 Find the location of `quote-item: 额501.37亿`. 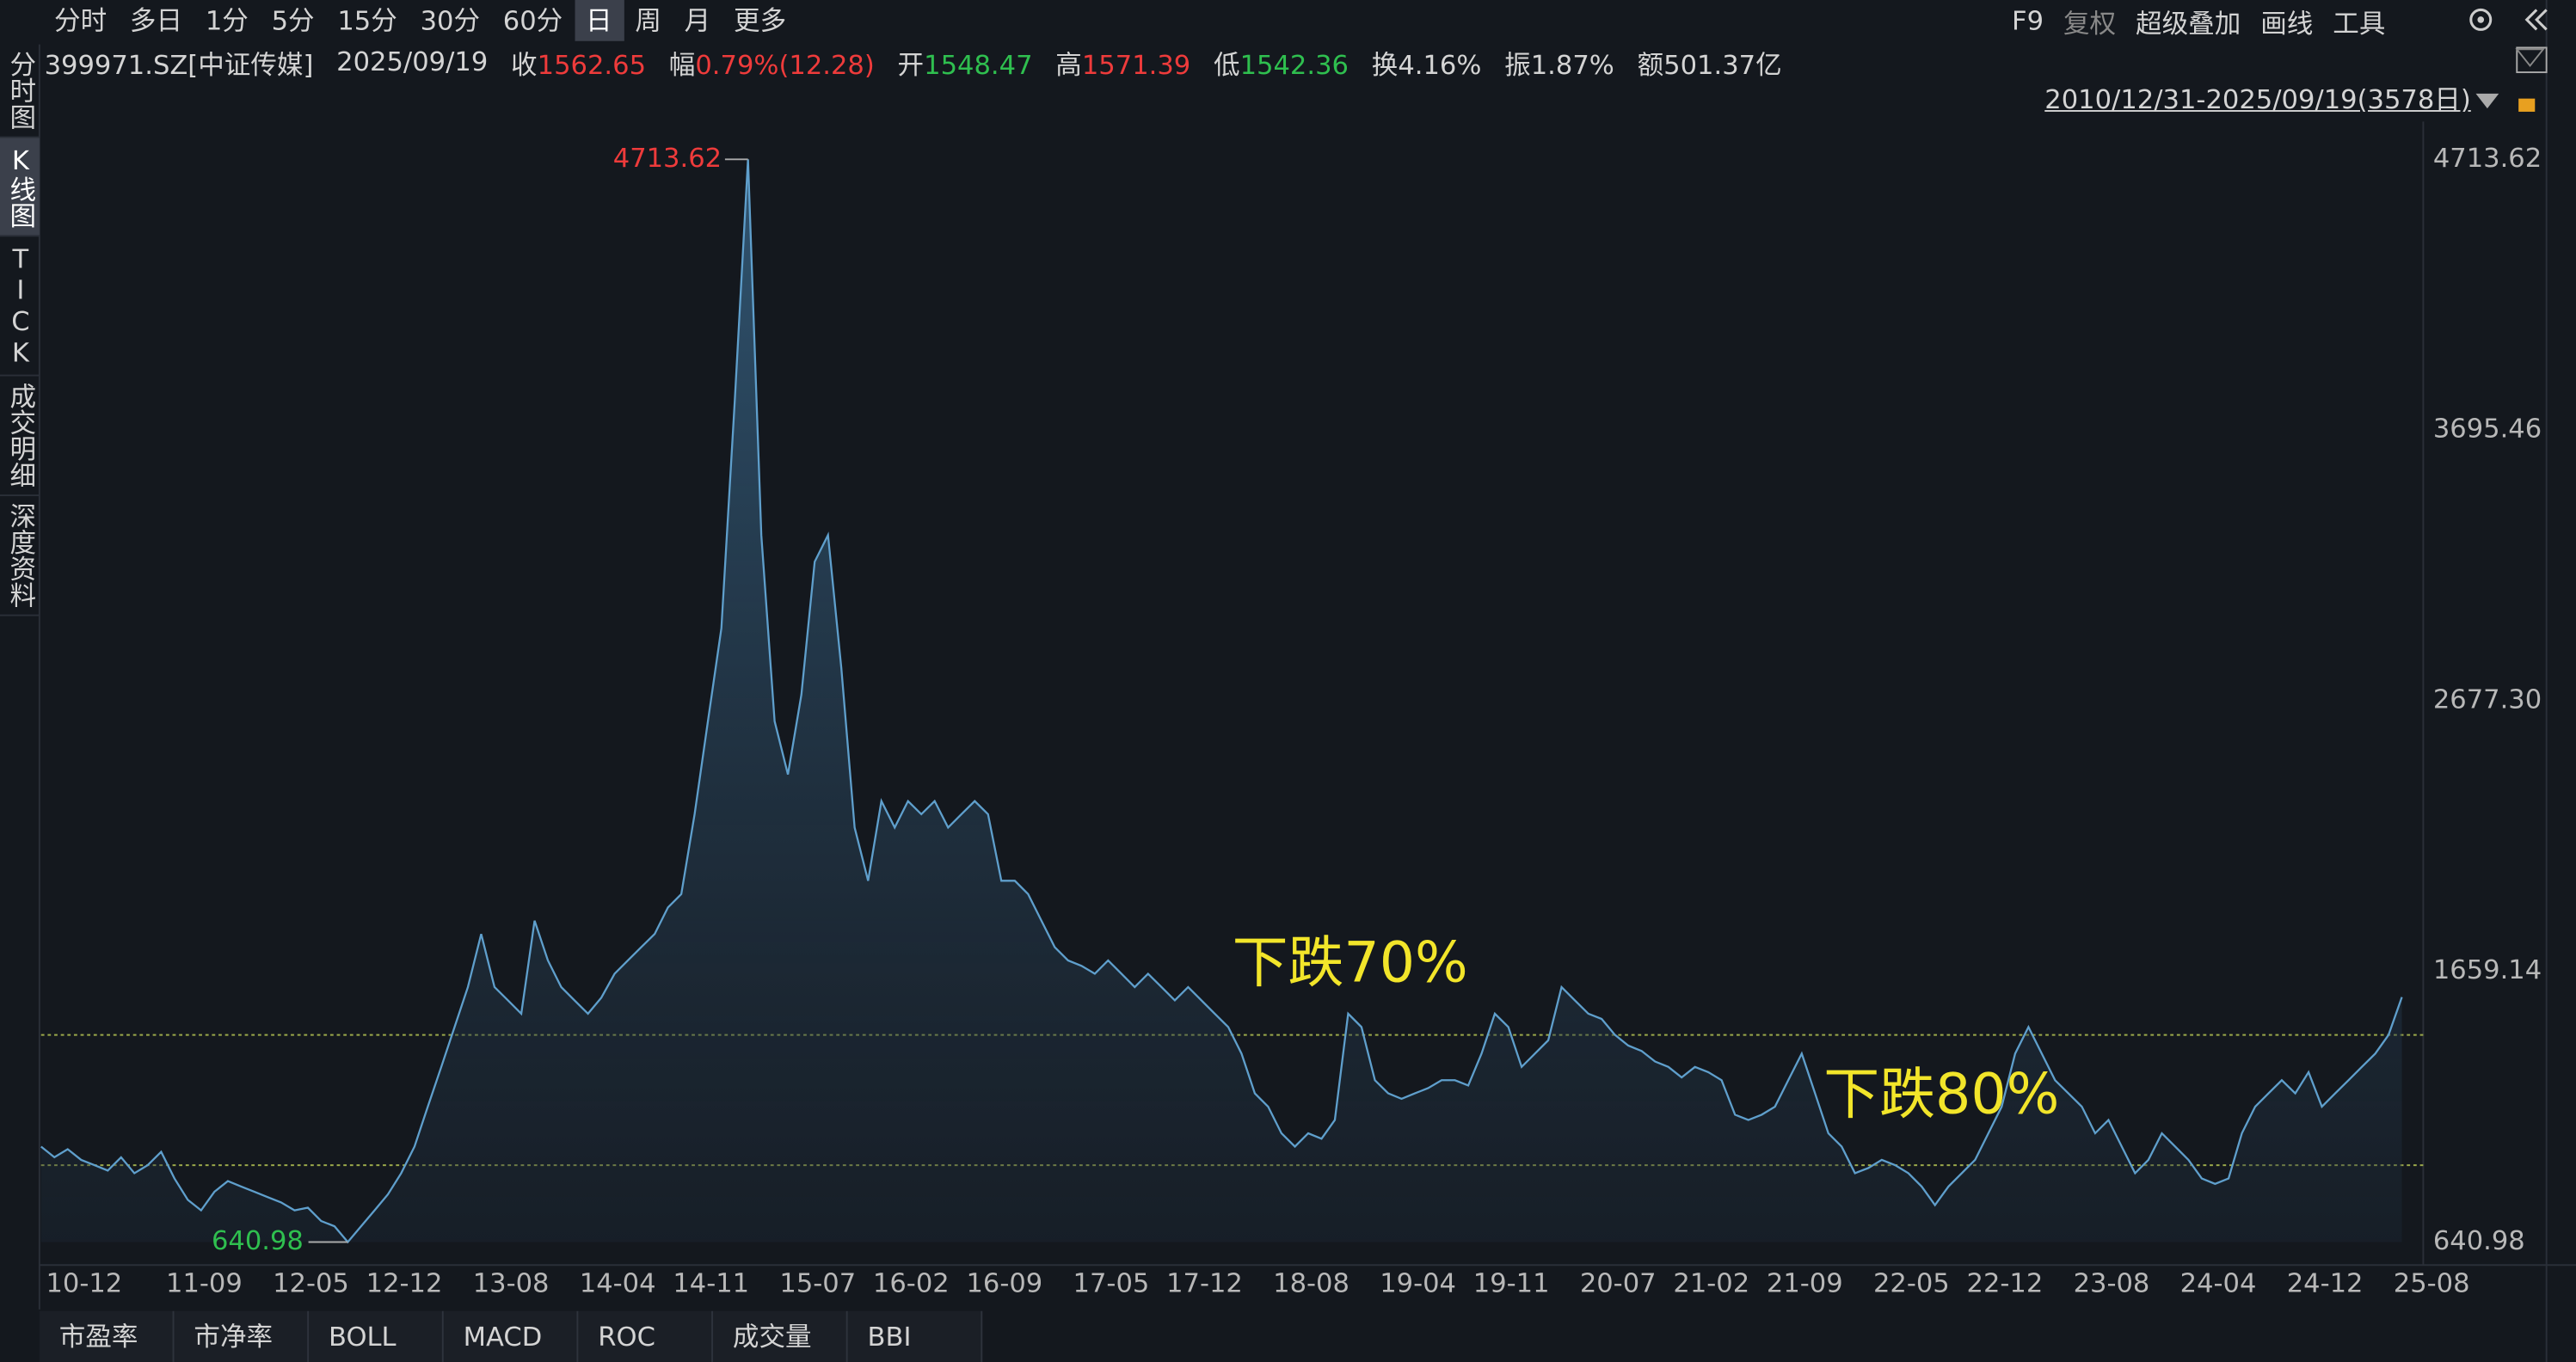

quote-item: 额501.37亿 is located at coordinates (1710, 62).